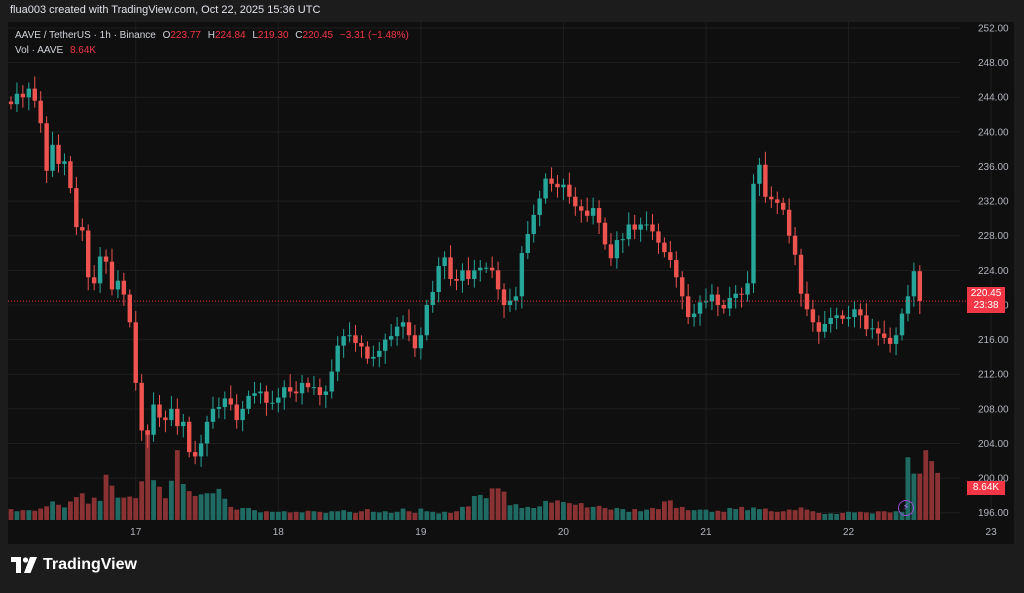 The image size is (1024, 593). What do you see at coordinates (986, 300) in the screenshot?
I see `last-price-tag: 220.45 23:38` at bounding box center [986, 300].